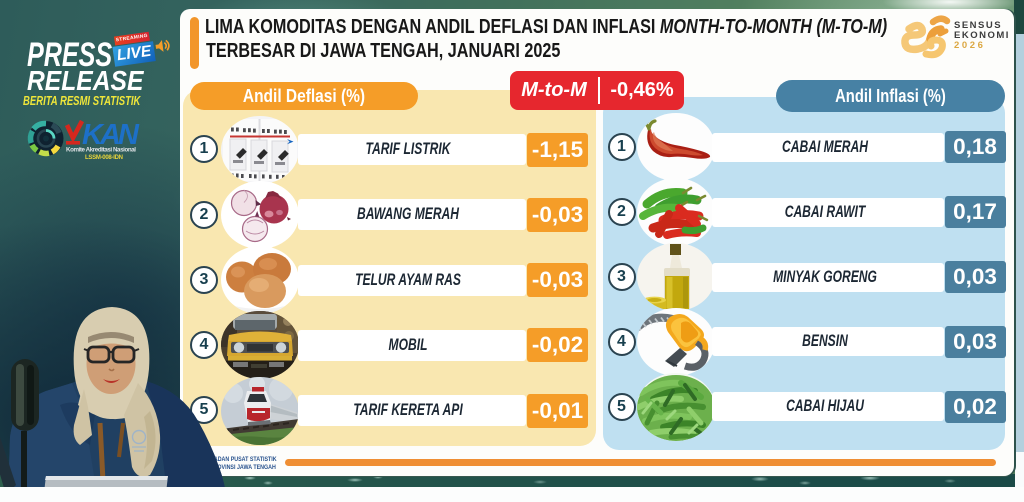 Image resolution: width=1024 pixels, height=502 pixels. I want to click on svg-text: LSSM-008-IDN, so click(104, 158).